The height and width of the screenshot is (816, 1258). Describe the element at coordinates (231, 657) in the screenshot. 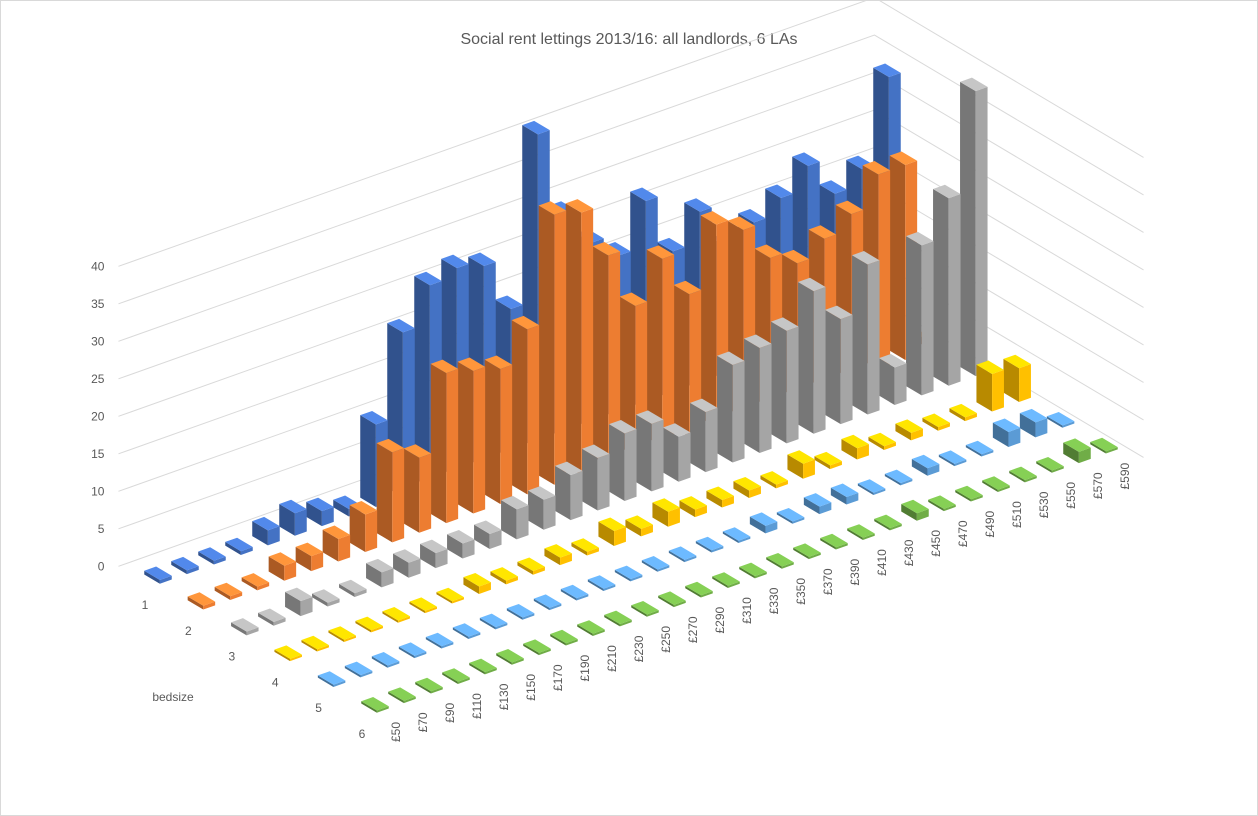

I see `series-label: 3` at that location.